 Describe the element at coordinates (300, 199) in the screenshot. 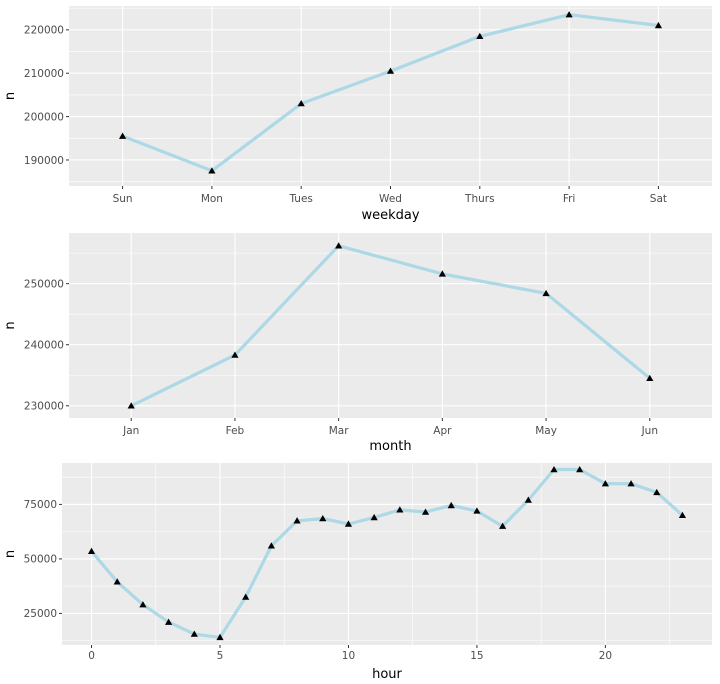

I see `x-tick-label: Tues` at that location.